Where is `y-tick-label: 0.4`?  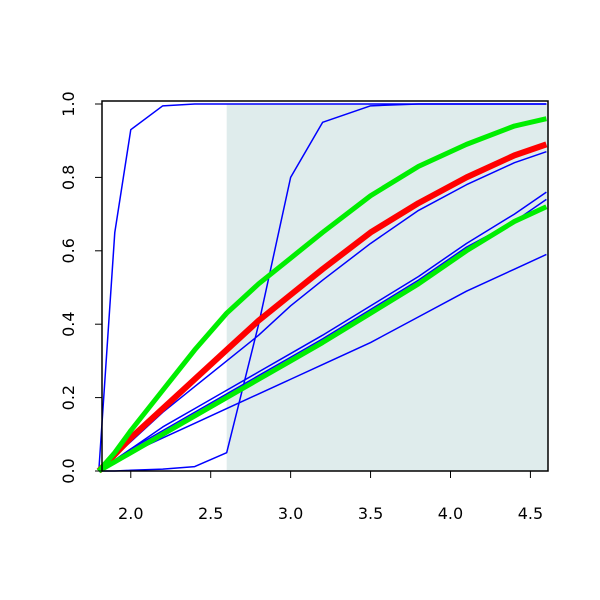 y-tick-label: 0.4 is located at coordinates (68, 323).